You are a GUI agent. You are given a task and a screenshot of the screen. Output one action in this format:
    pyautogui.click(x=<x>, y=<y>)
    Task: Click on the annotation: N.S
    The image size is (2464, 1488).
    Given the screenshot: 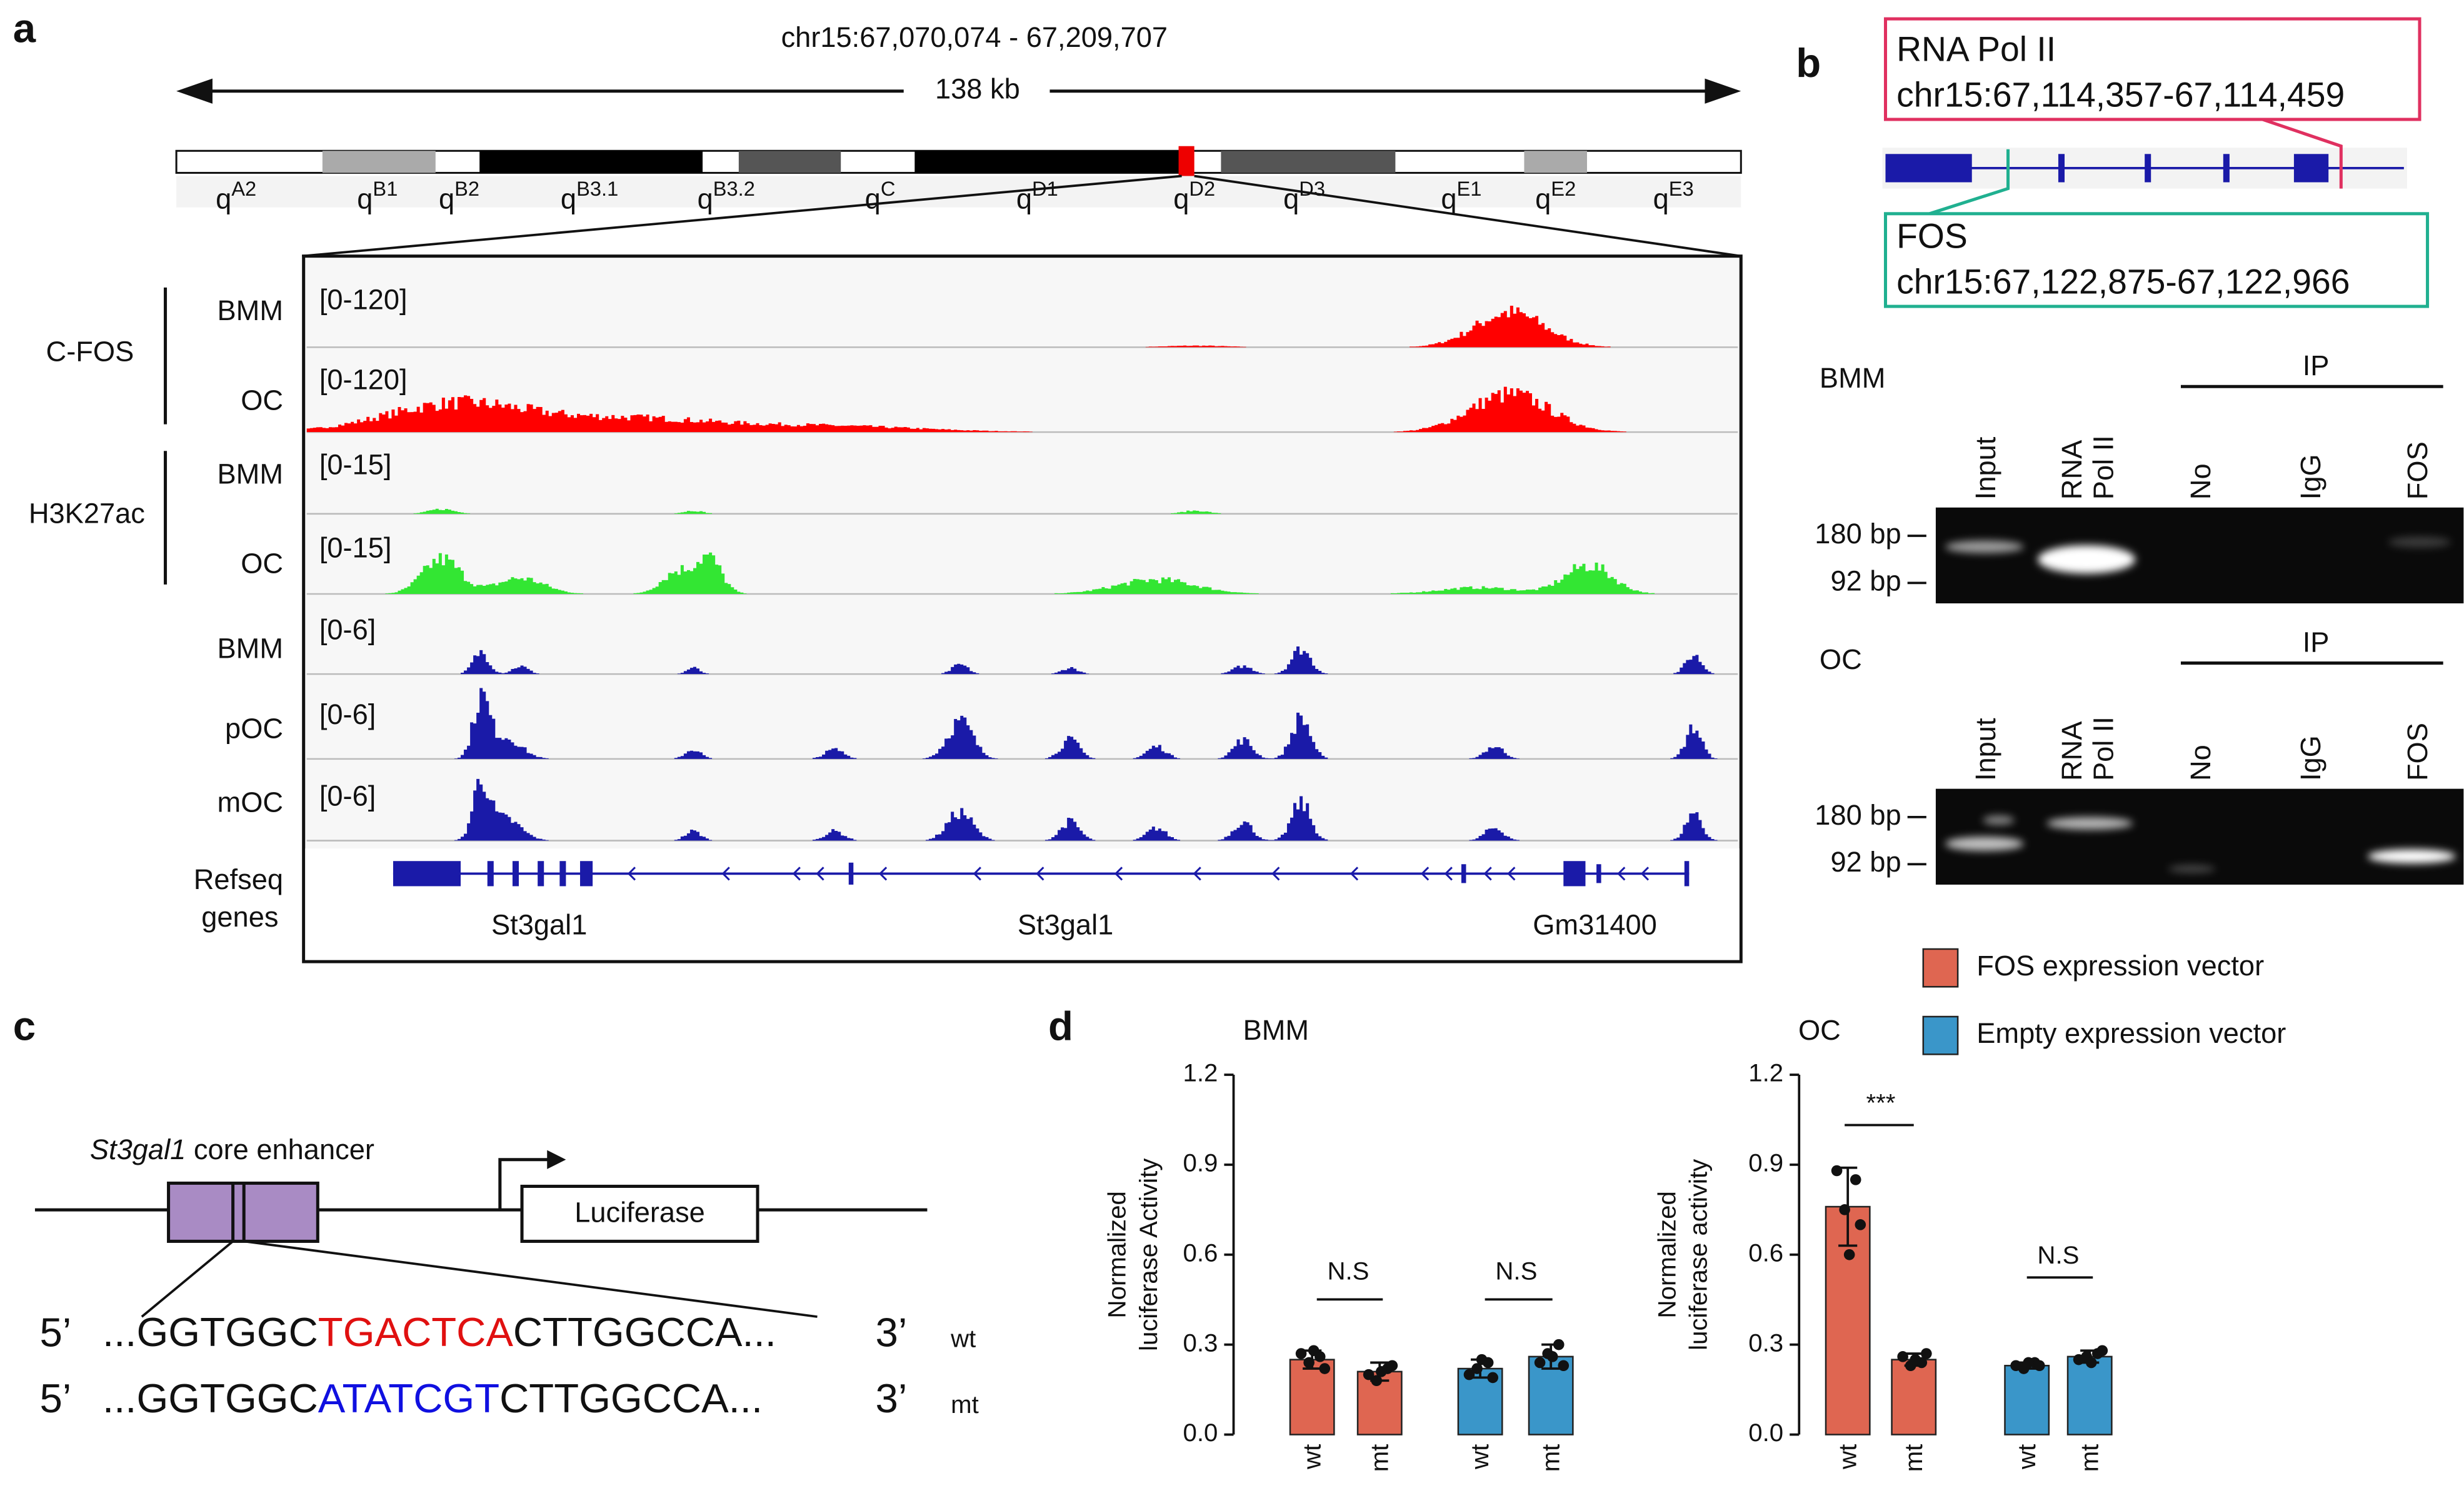 What is the action you would take?
    pyautogui.click(x=1516, y=1271)
    